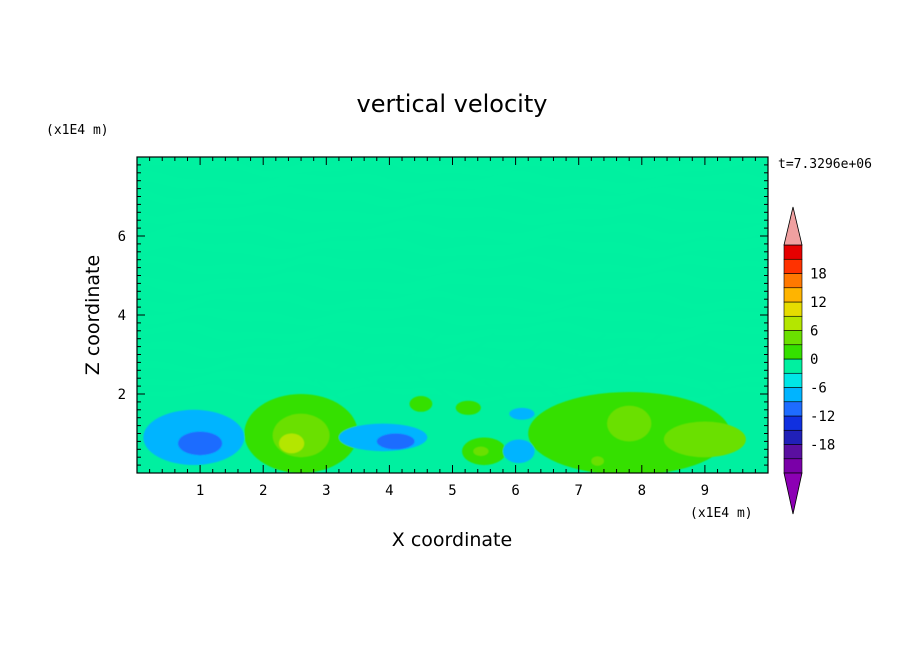 This screenshot has width=904, height=654. I want to click on colorbar: 18 12 6 0 -6 -12 -18, so click(809, 360).